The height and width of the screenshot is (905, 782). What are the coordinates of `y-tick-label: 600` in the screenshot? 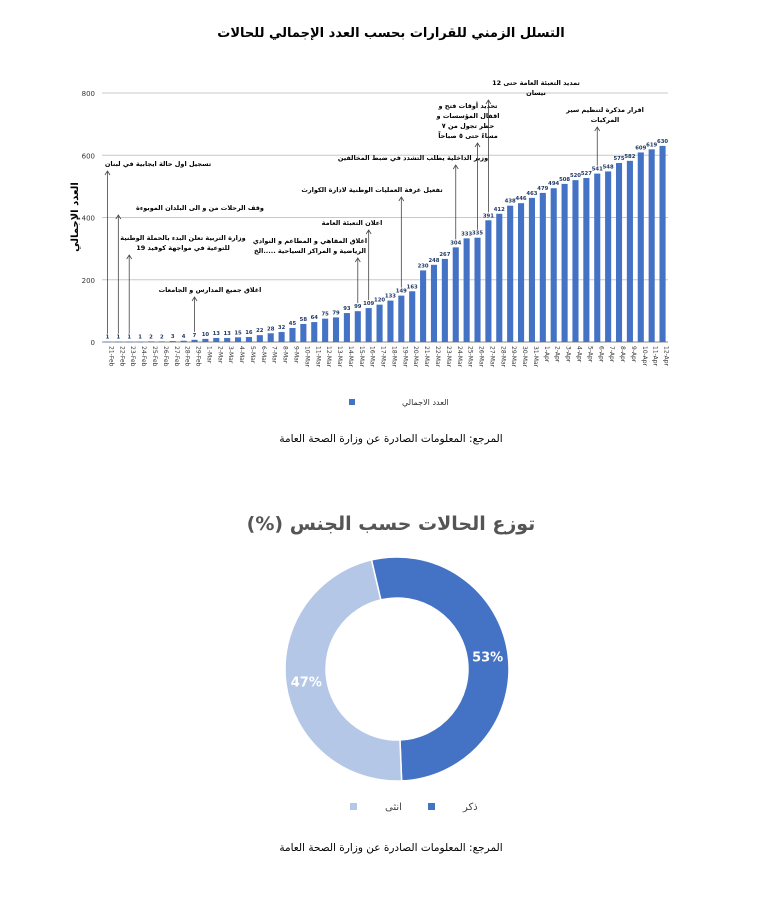 It's located at (88, 156).